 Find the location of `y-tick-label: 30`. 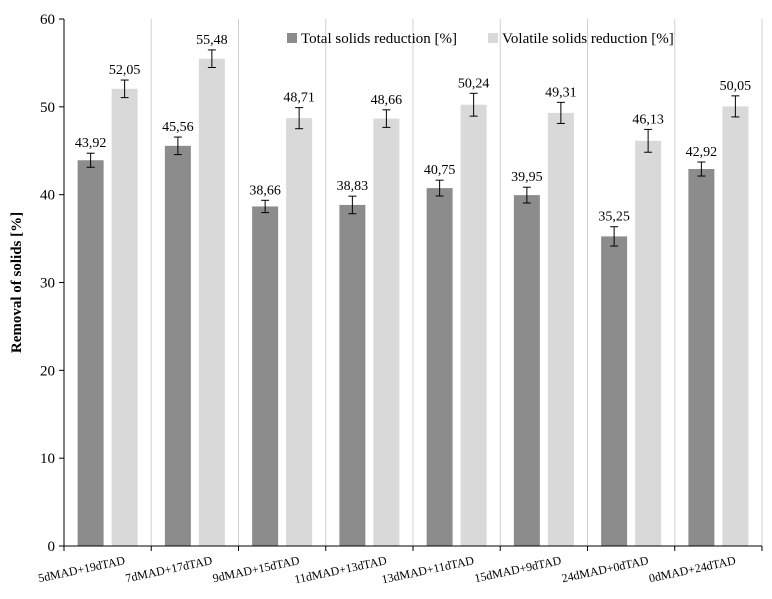

y-tick-label: 30 is located at coordinates (47, 284).